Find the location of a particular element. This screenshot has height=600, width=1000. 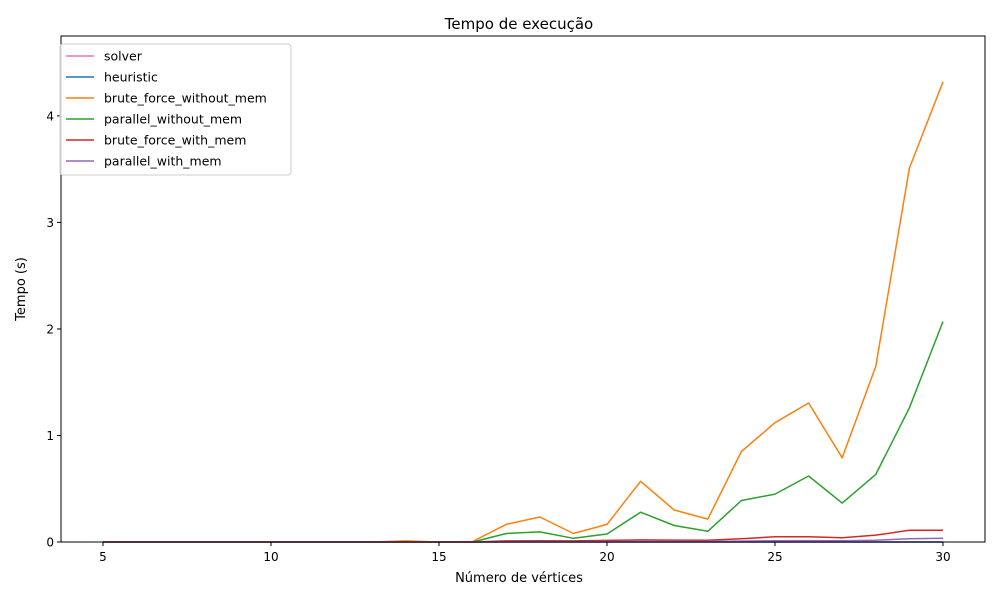

x-tick-label: 30 is located at coordinates (942, 557).